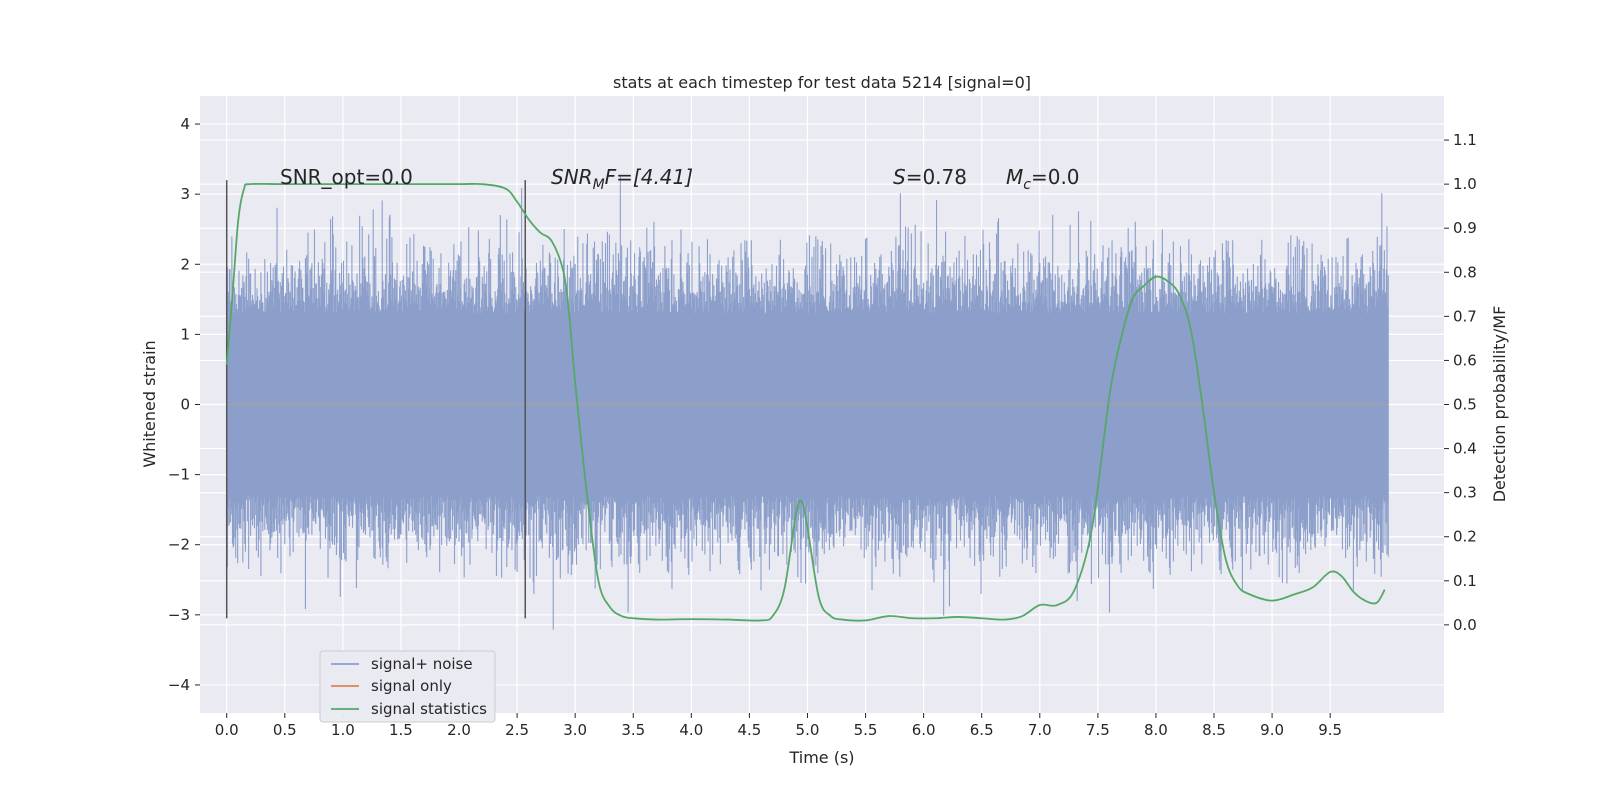 This screenshot has width=1600, height=800. Describe the element at coordinates (1272, 730) in the screenshot. I see `x-tick-label-18: 9.0` at that location.